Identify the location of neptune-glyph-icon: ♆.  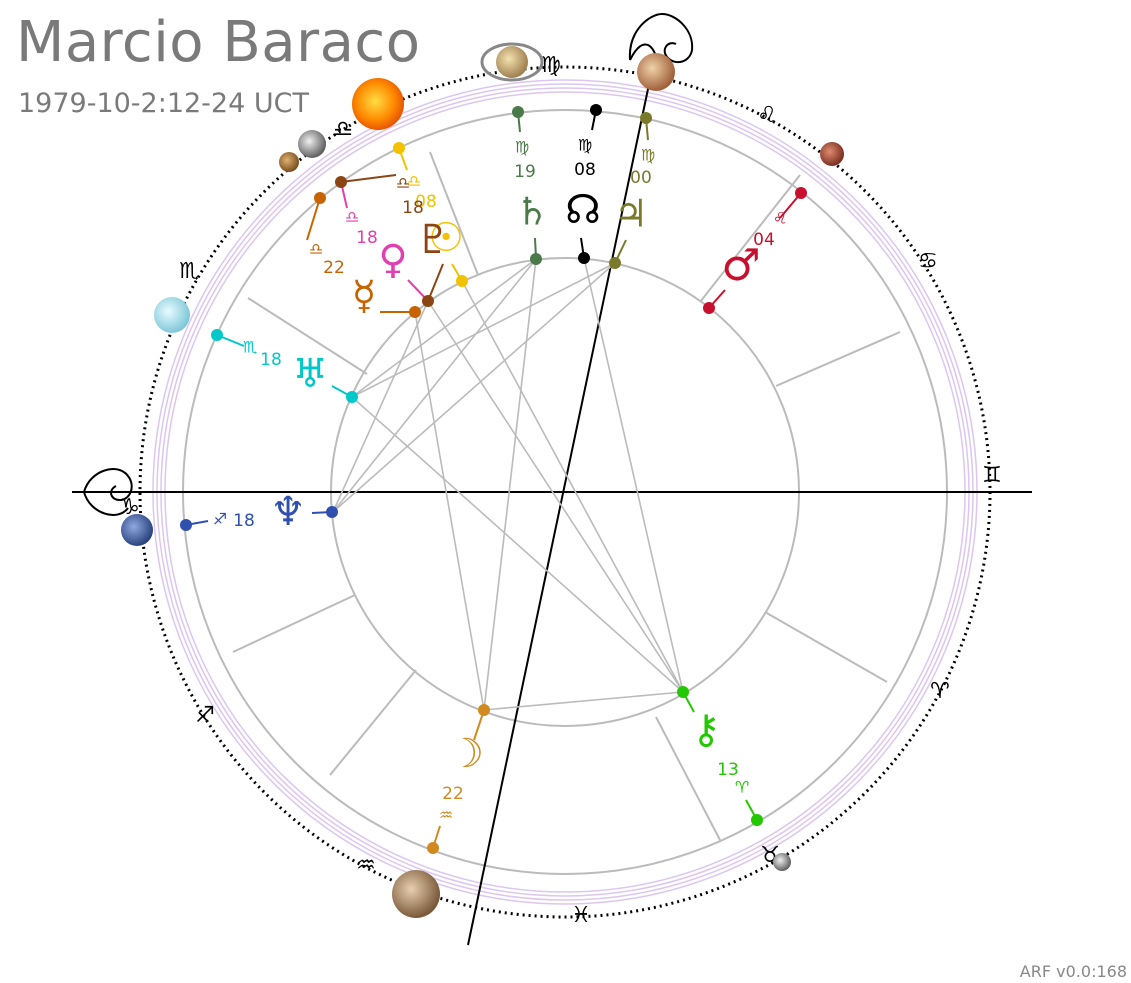
(288, 512).